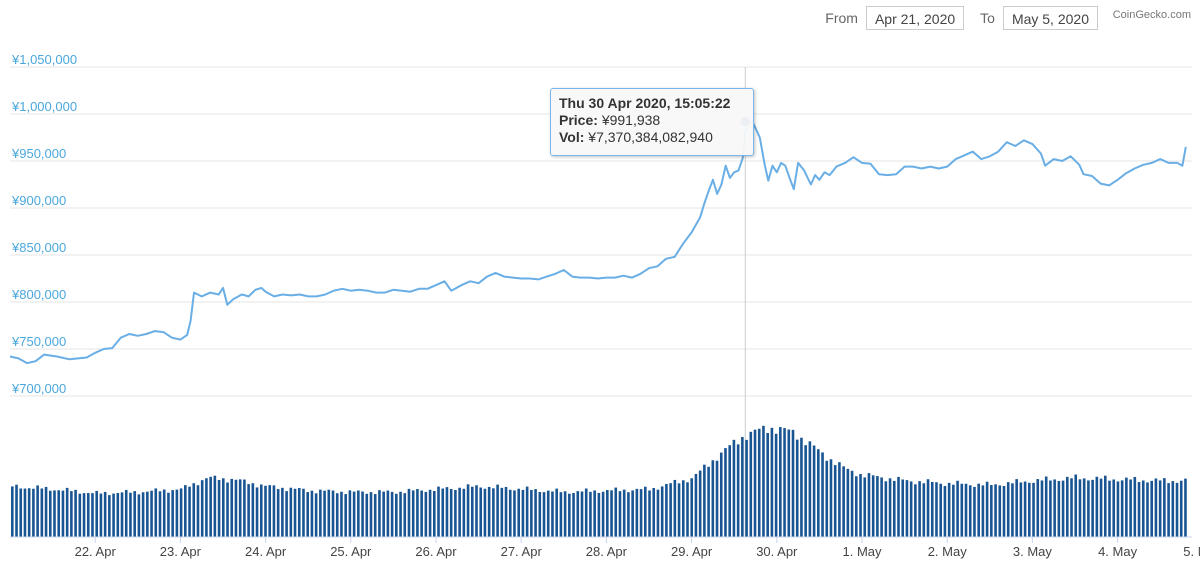 The height and width of the screenshot is (568, 1200). I want to click on to-date-input: May 5, 2020, so click(1050, 18).